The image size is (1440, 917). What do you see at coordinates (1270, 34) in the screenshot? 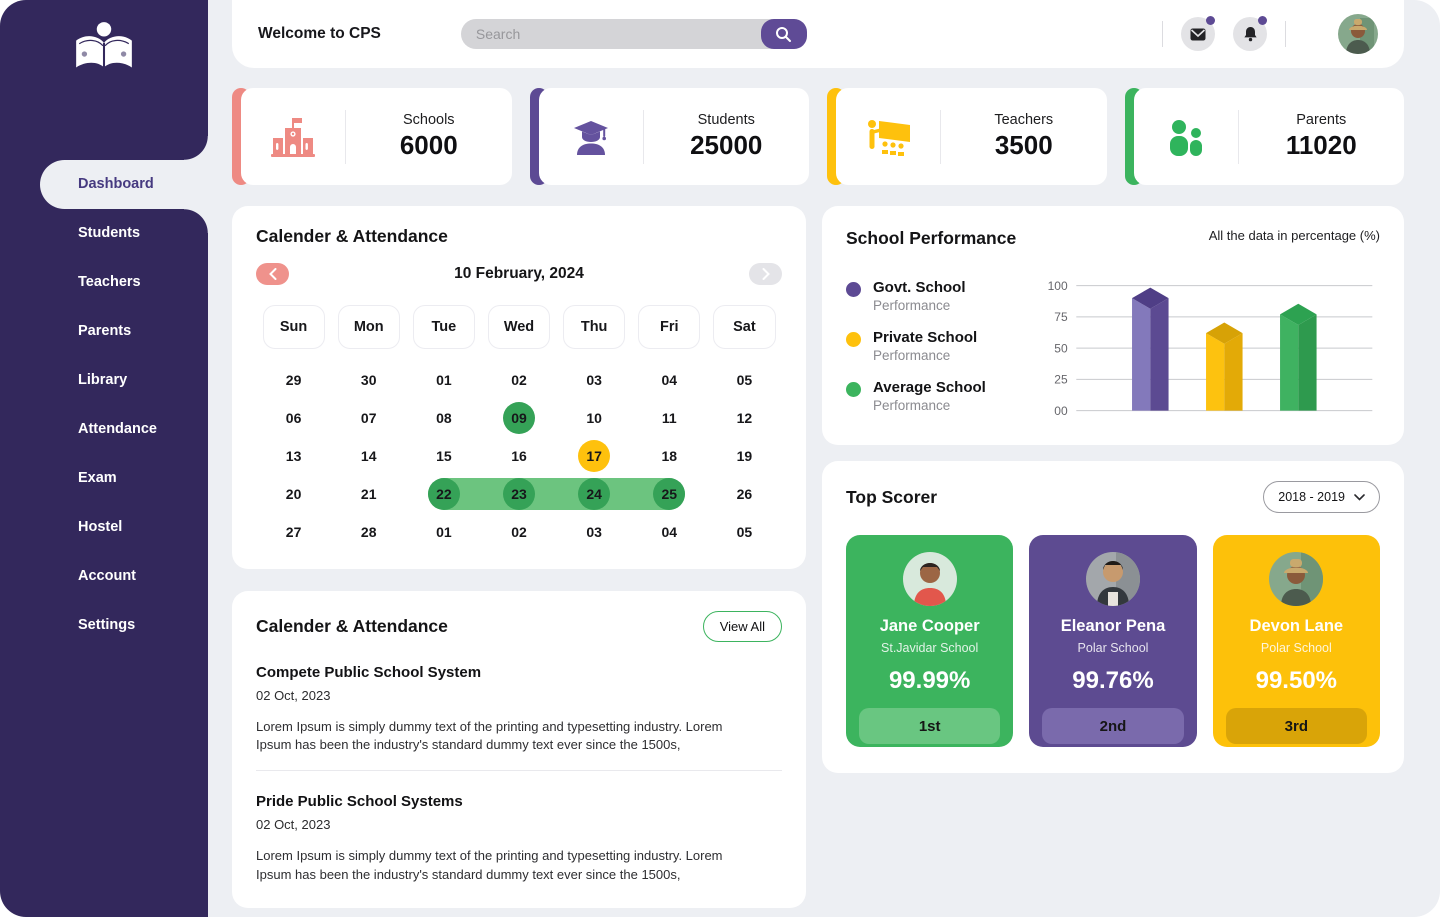
I see `topbar-actions` at bounding box center [1270, 34].